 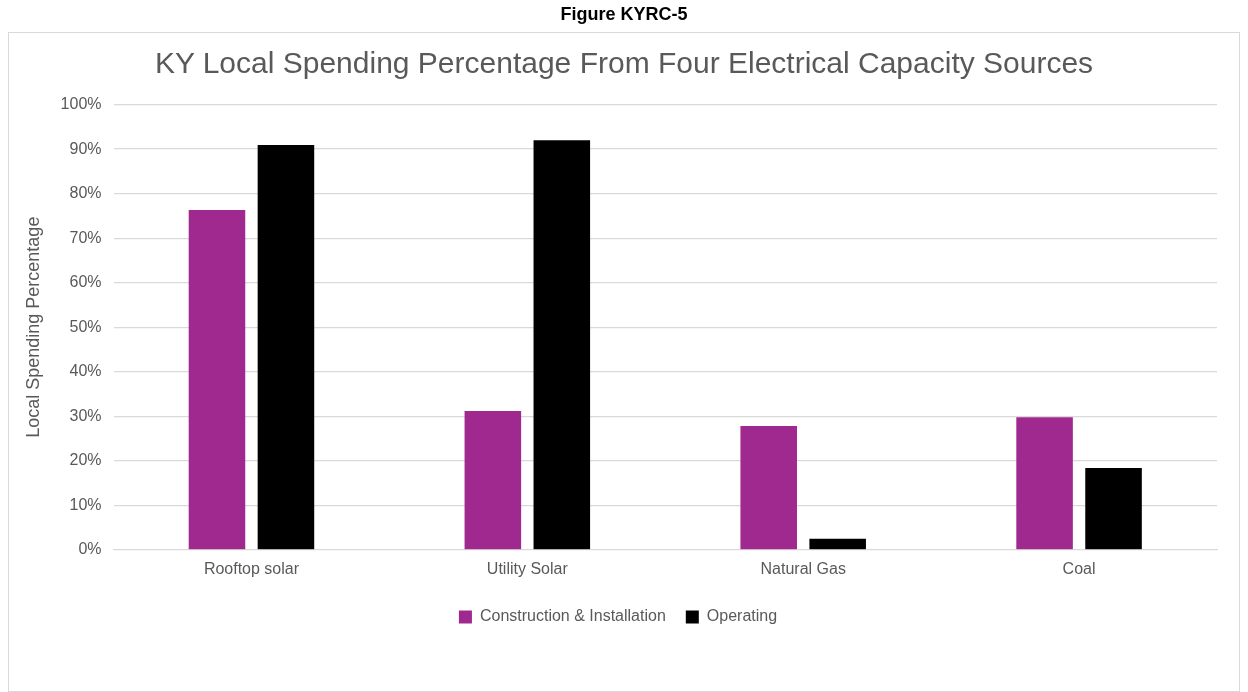 What do you see at coordinates (85, 148) in the screenshot?
I see `y-tick-label: 90%` at bounding box center [85, 148].